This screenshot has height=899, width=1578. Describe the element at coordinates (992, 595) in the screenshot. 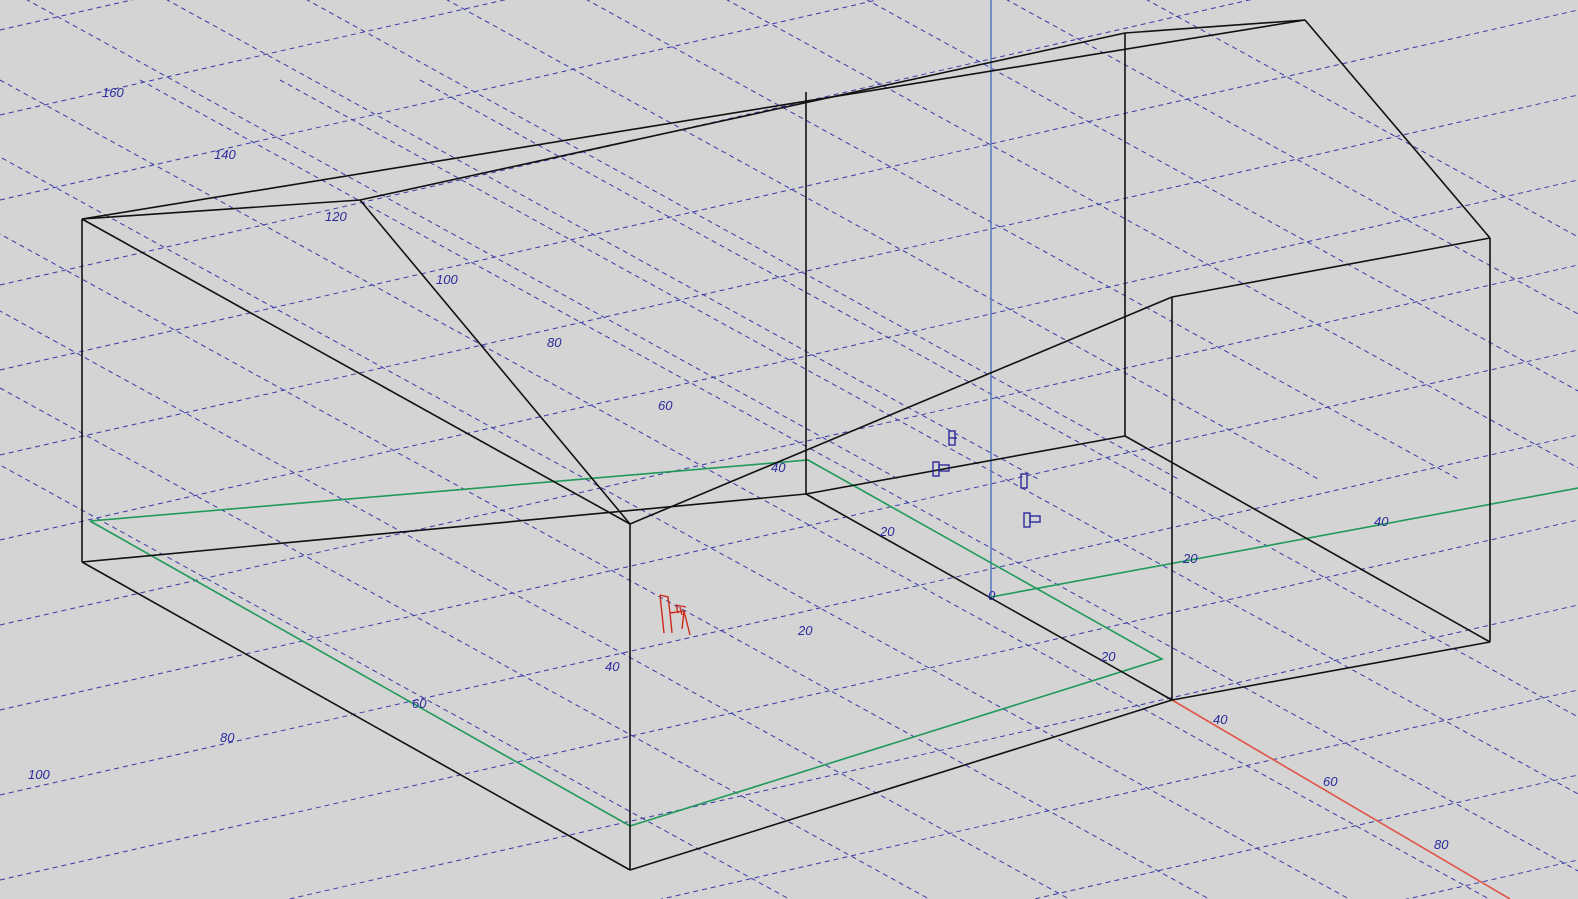

I see `tick-label: 0` at that location.